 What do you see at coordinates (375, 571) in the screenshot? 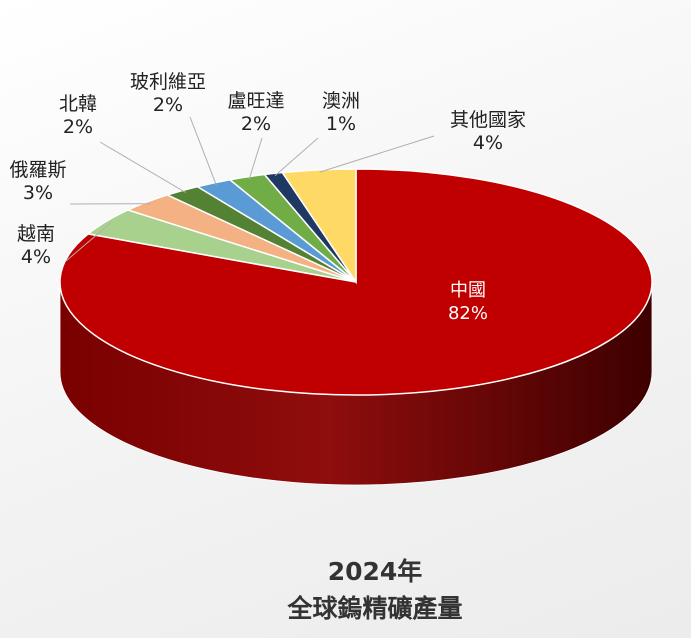
I see `chart-title-line-1: 2024年` at bounding box center [375, 571].